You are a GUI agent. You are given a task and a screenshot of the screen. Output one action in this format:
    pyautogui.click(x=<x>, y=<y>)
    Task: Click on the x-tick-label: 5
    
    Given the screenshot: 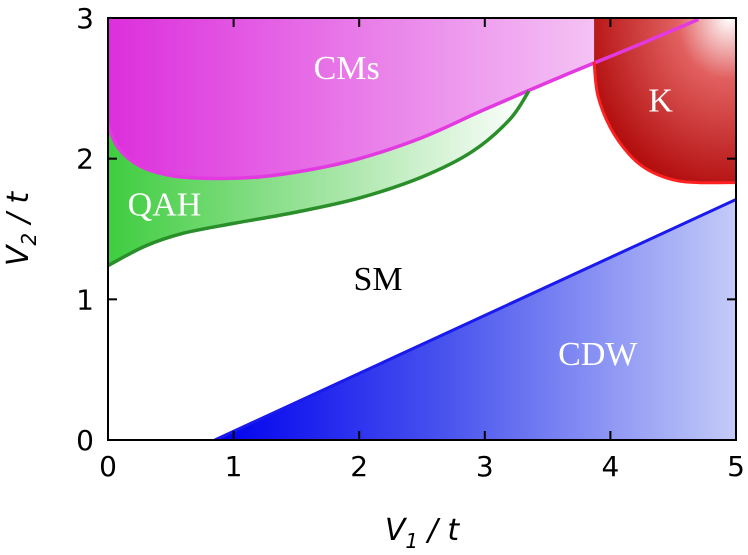 What is the action you would take?
    pyautogui.click(x=736, y=466)
    